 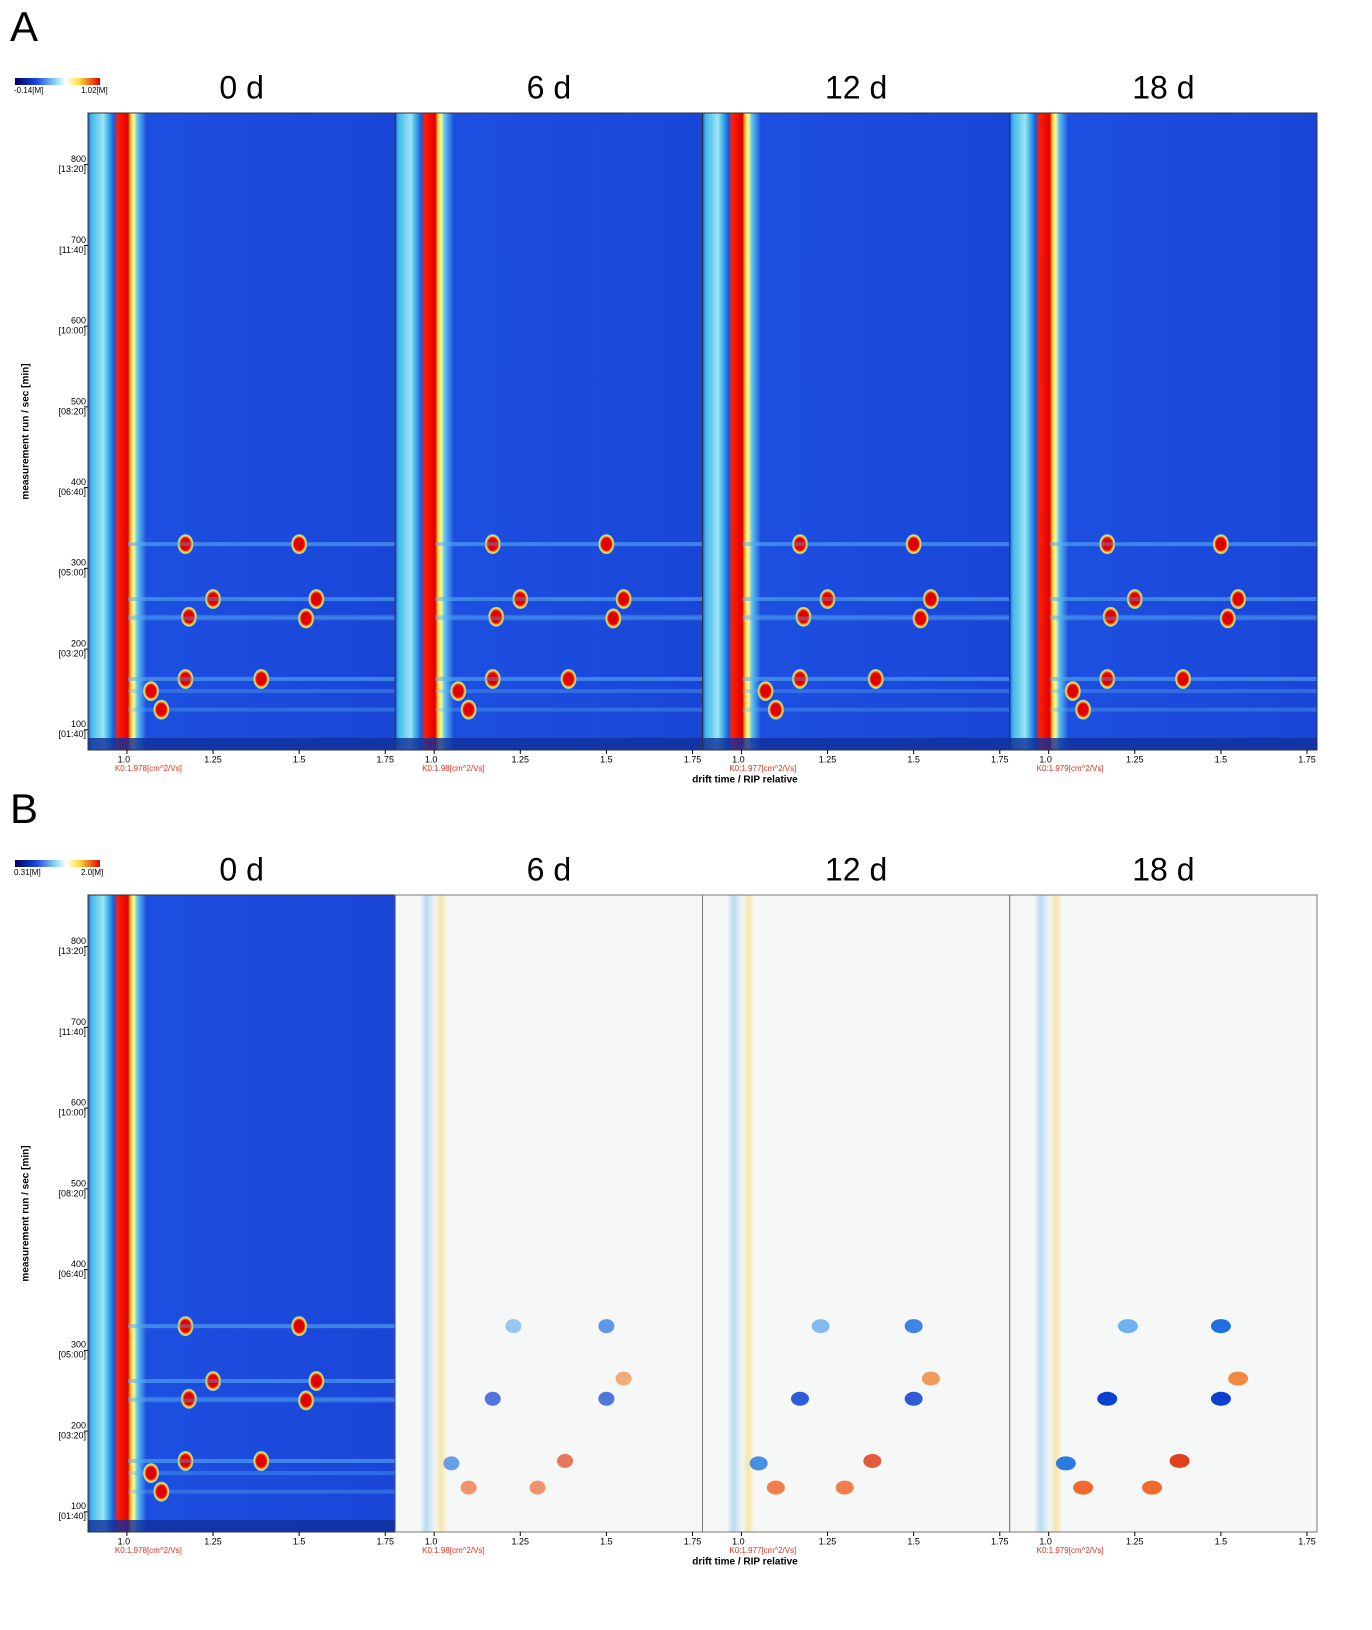 I want to click on y-tick-time: [13:20], so click(x=72, y=169).